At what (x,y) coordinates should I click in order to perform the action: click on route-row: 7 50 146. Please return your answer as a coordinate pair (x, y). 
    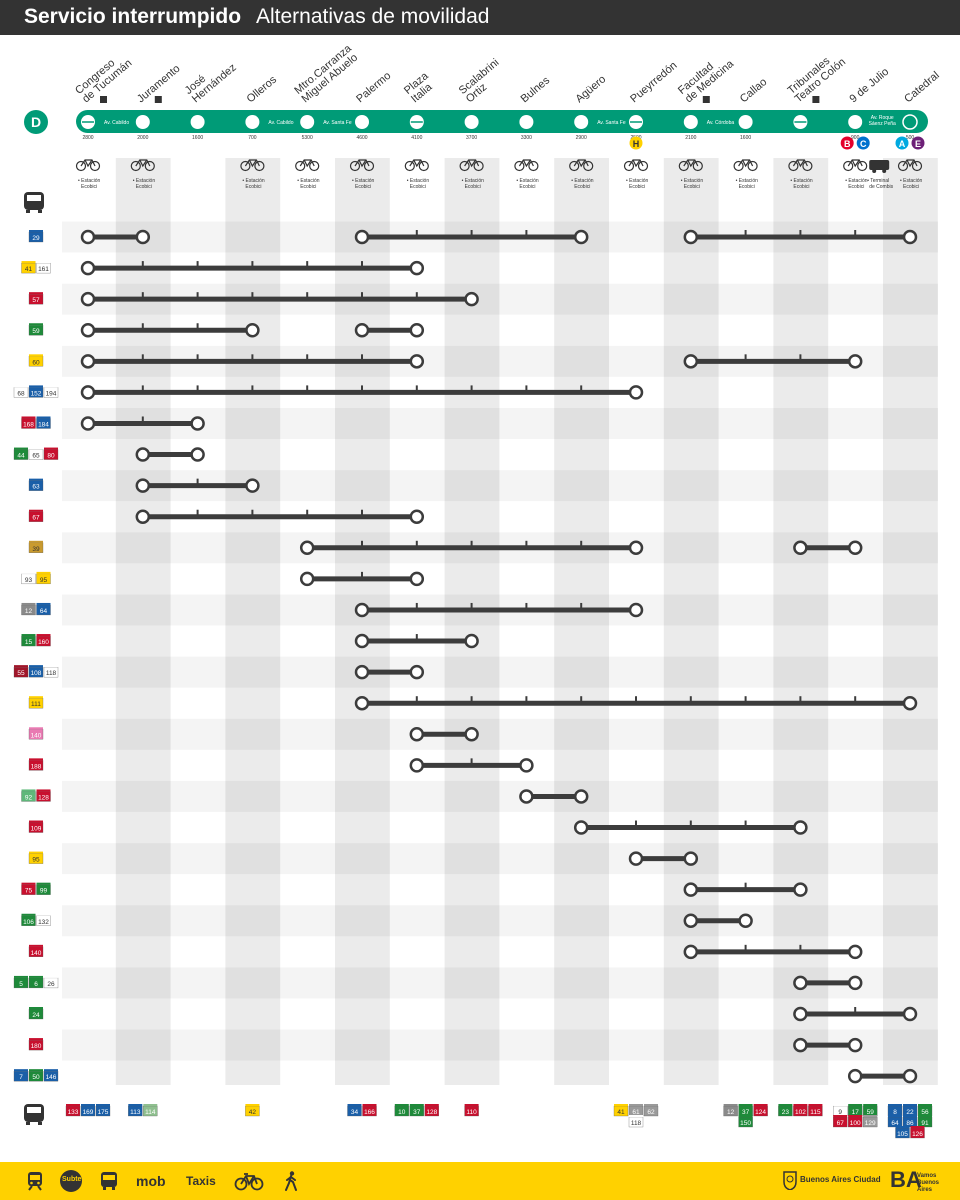
    Looking at the image, I should click on (465, 1076).